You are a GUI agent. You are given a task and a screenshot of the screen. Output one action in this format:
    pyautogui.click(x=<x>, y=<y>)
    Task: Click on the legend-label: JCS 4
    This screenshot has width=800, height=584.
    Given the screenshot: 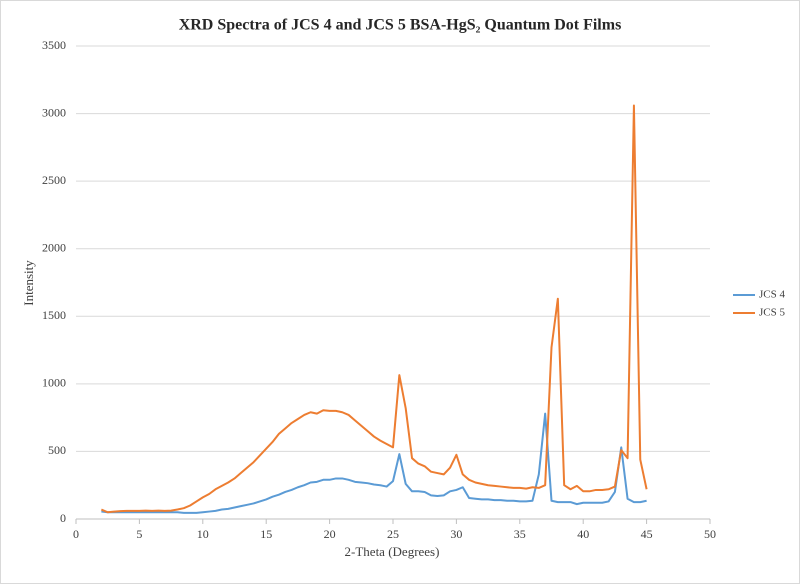 What is the action you would take?
    pyautogui.click(x=772, y=295)
    